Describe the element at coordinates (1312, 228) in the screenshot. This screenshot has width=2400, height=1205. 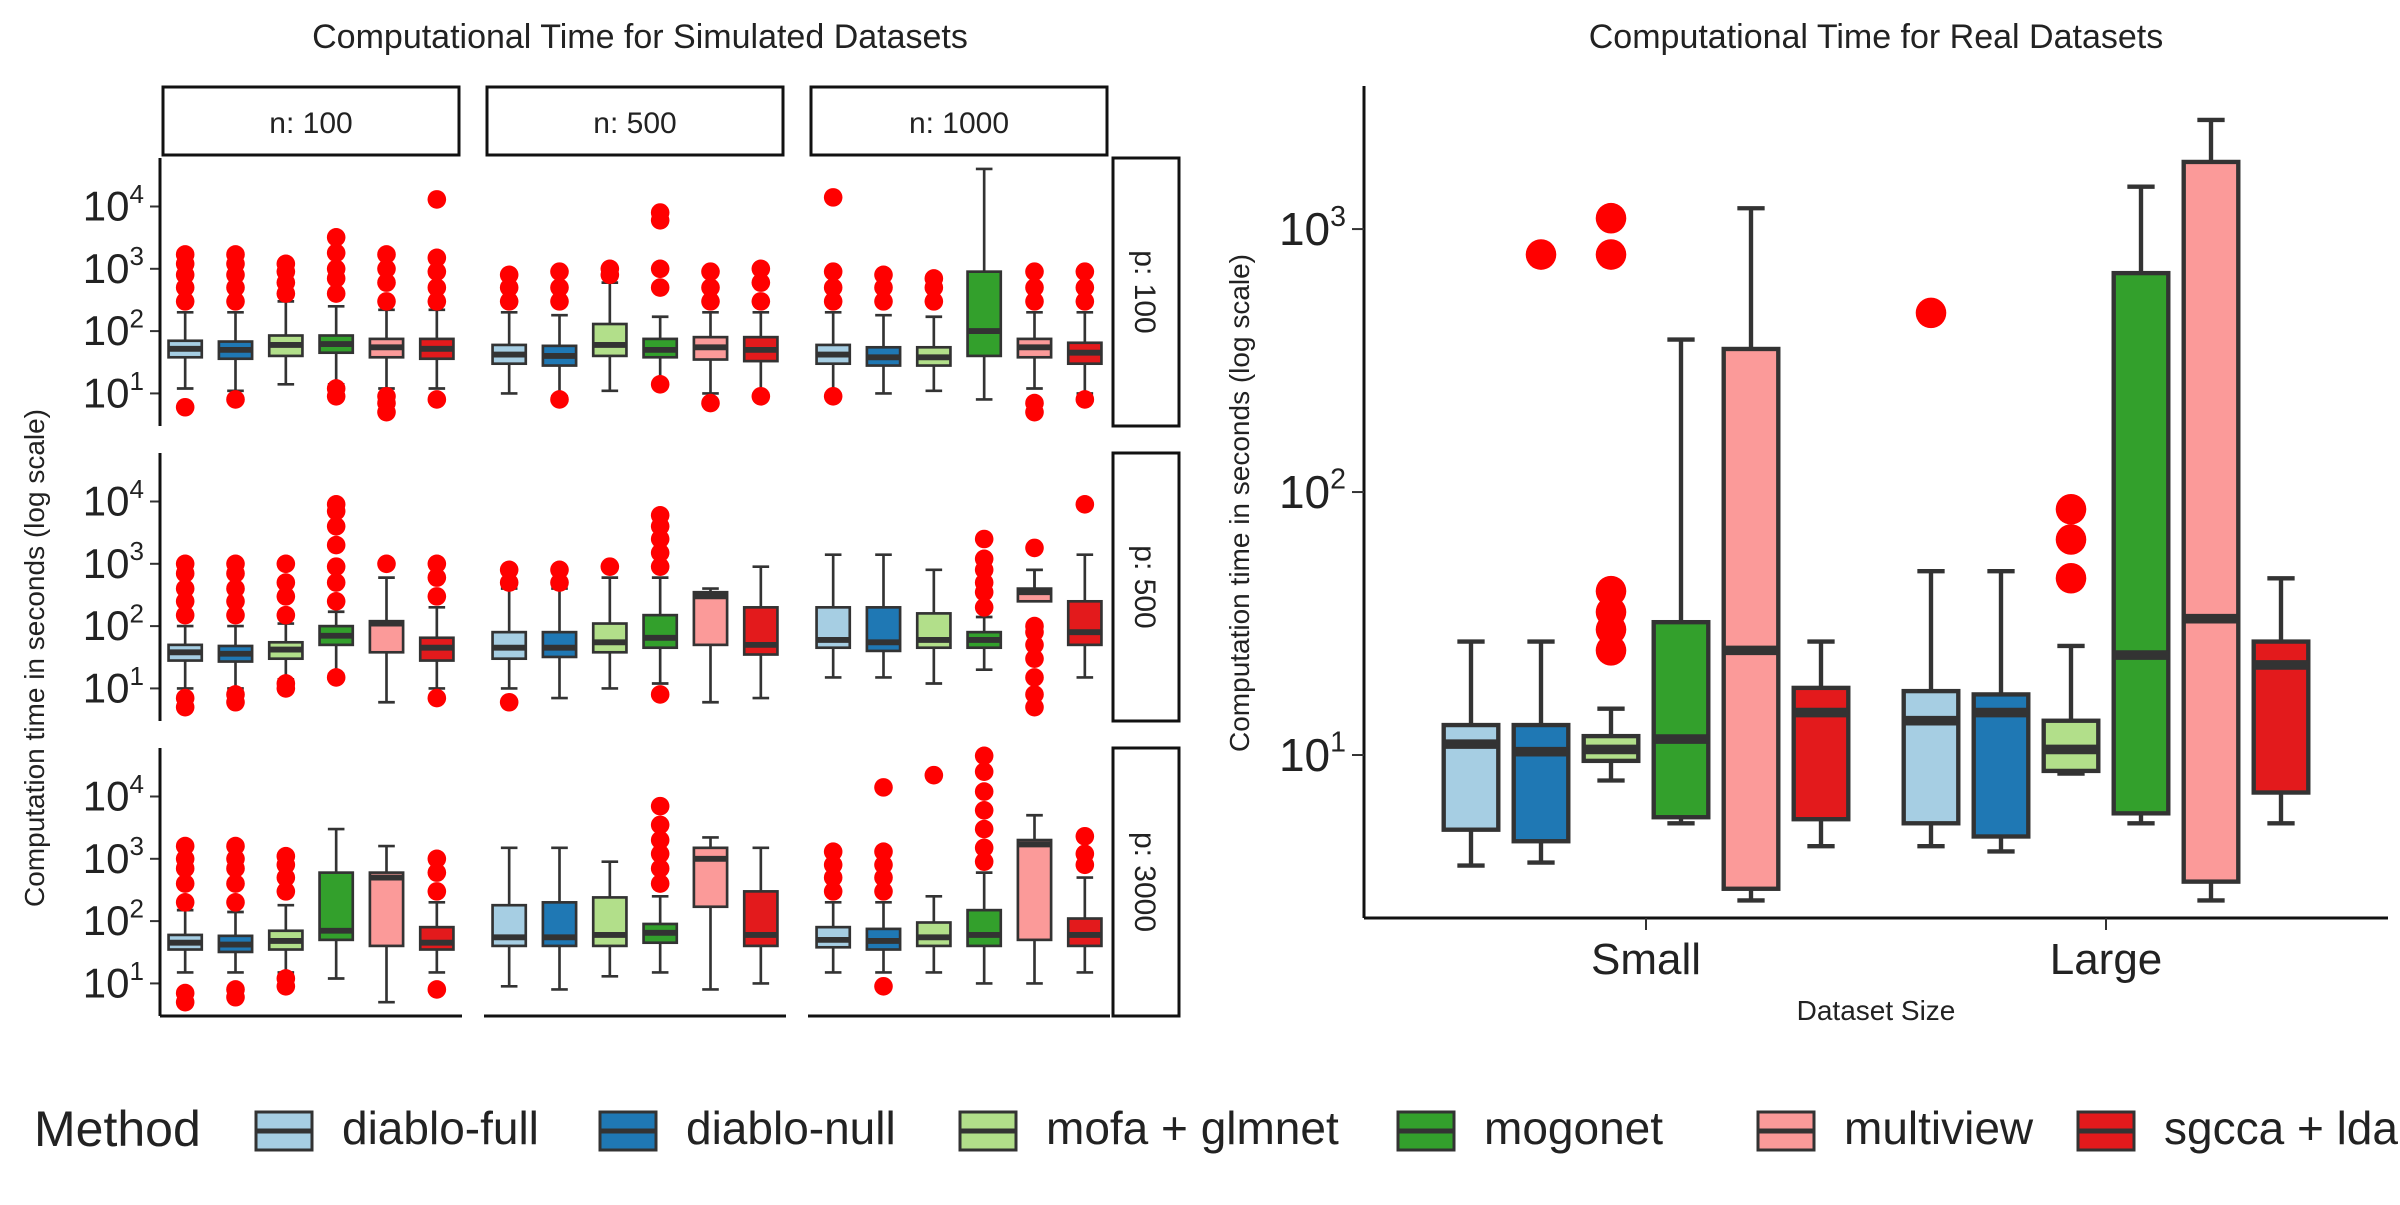
I see `right-y-tick-label-2: 10³` at that location.